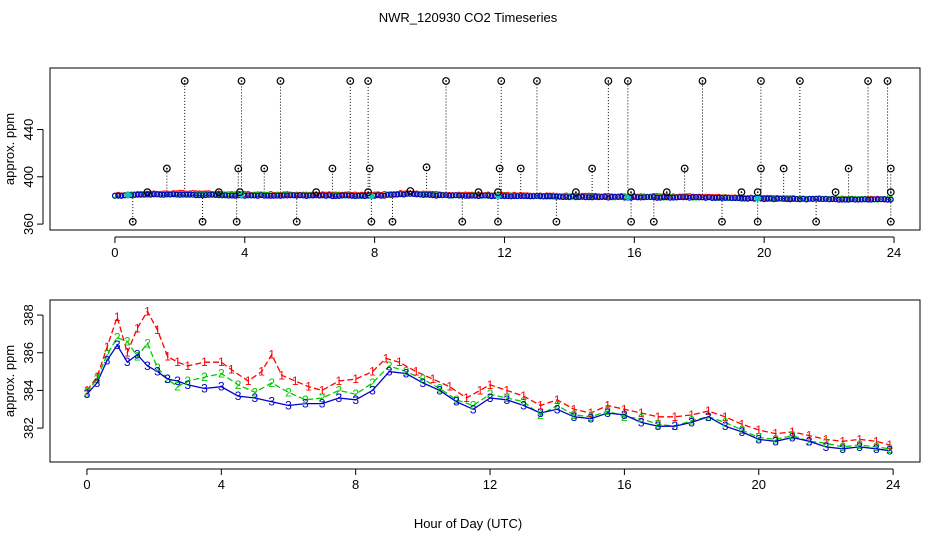 The width and height of the screenshot is (936, 540). Describe the element at coordinates (28, 177) in the screenshot. I see `top-y-tick-label: 400` at that location.